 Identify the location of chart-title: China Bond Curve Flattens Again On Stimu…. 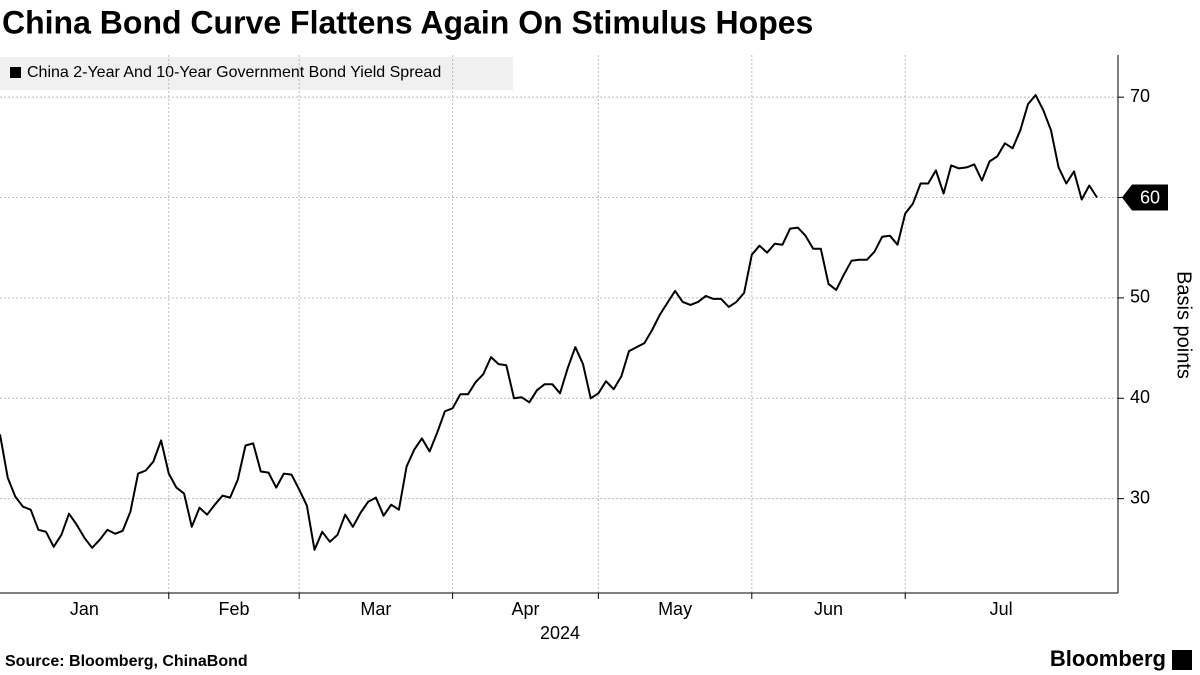
(407, 22).